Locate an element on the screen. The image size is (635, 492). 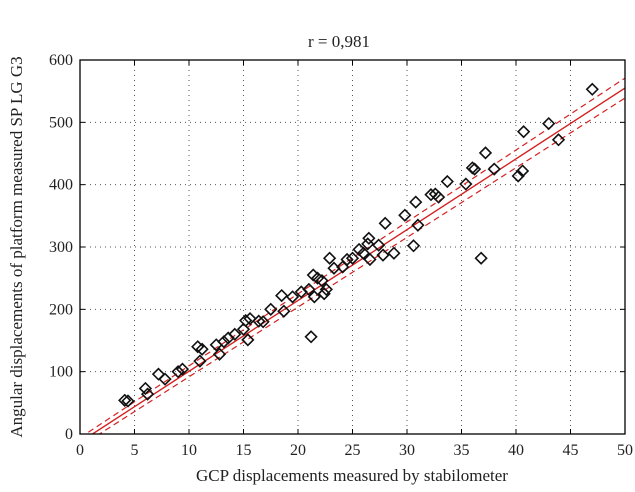
x-tick-label: 20 is located at coordinates (298, 450).